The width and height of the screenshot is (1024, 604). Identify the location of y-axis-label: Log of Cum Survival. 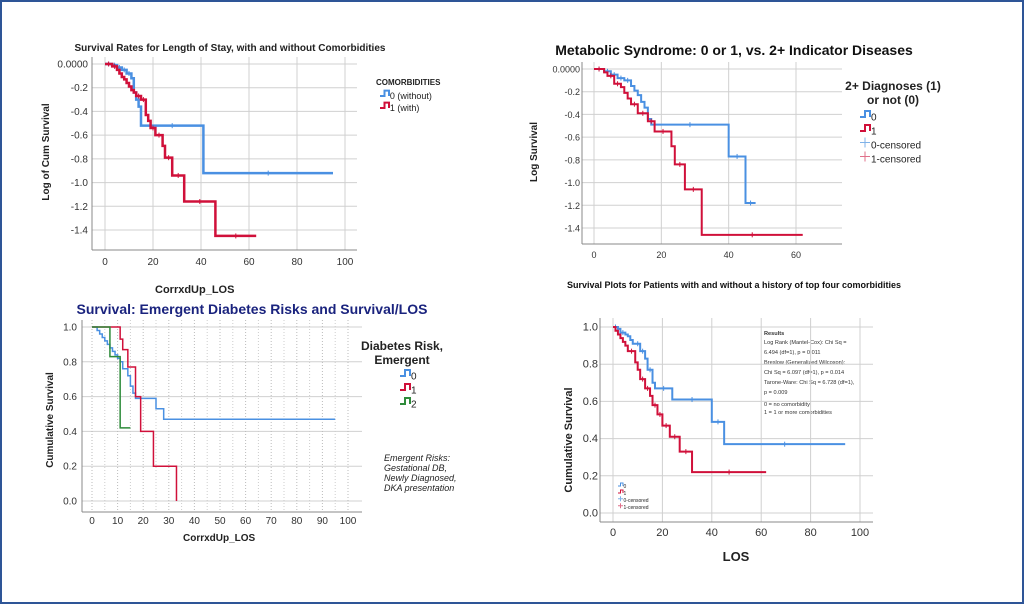
(46, 151).